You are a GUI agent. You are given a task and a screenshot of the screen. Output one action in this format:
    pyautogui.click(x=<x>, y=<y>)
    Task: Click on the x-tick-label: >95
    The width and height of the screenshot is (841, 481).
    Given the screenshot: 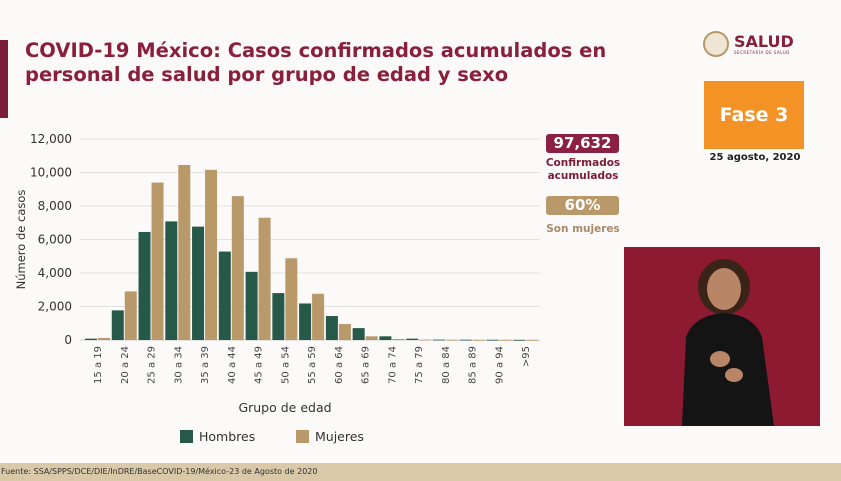 What is the action you would take?
    pyautogui.click(x=526, y=356)
    